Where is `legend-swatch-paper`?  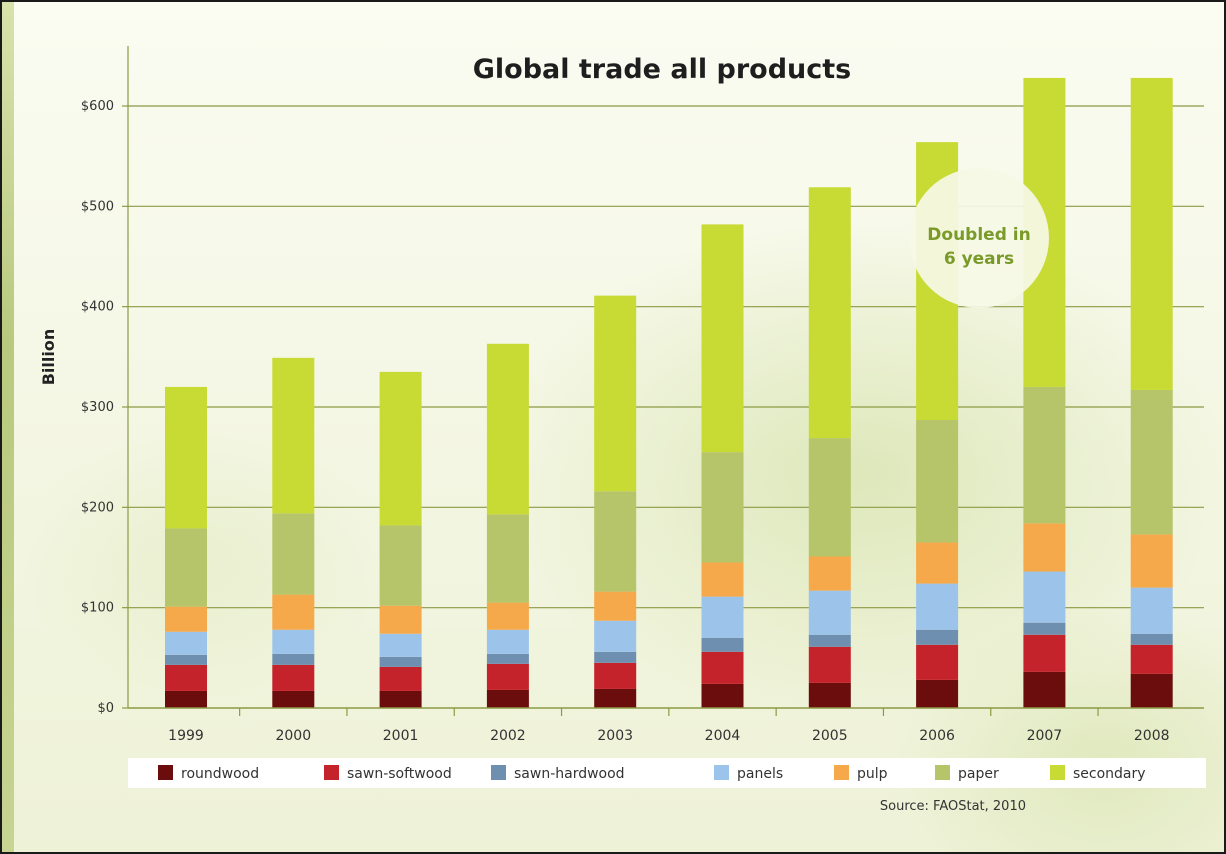 legend-swatch-paper is located at coordinates (942, 772).